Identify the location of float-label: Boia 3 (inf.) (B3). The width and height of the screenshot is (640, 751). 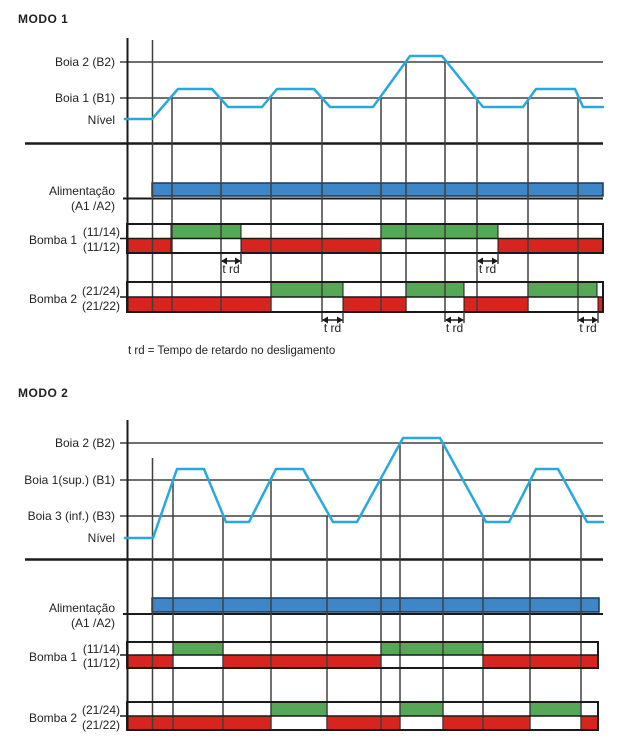
(71, 516).